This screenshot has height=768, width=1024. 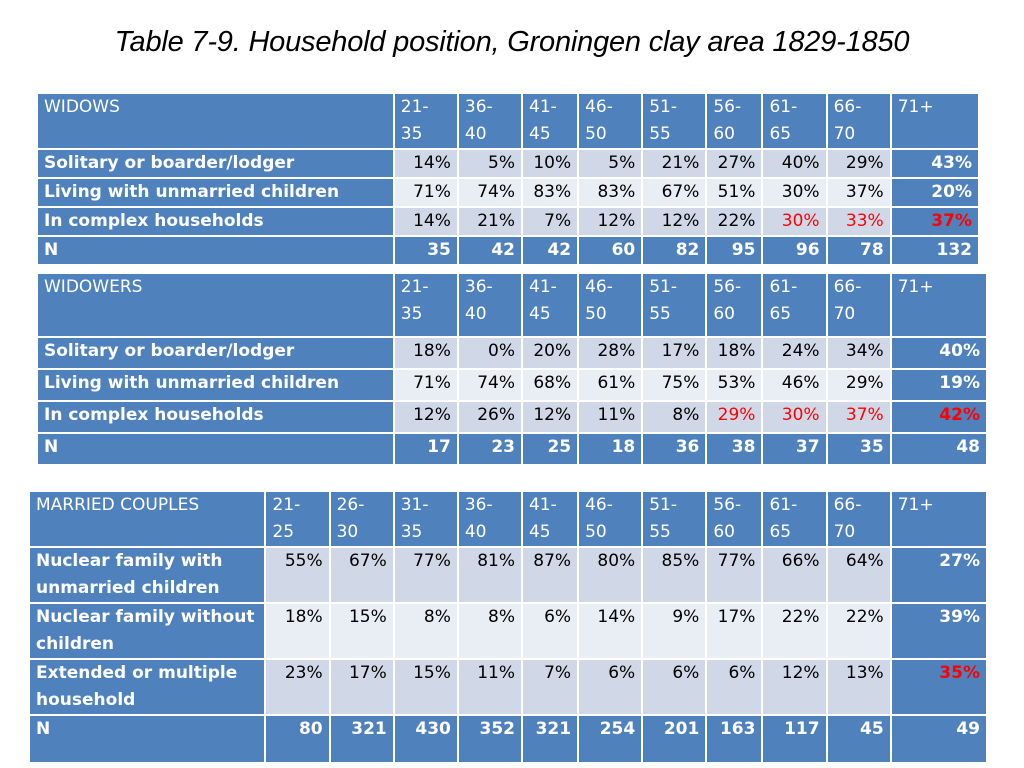 I want to click on table-cell: 0%, so click(x=490, y=353).